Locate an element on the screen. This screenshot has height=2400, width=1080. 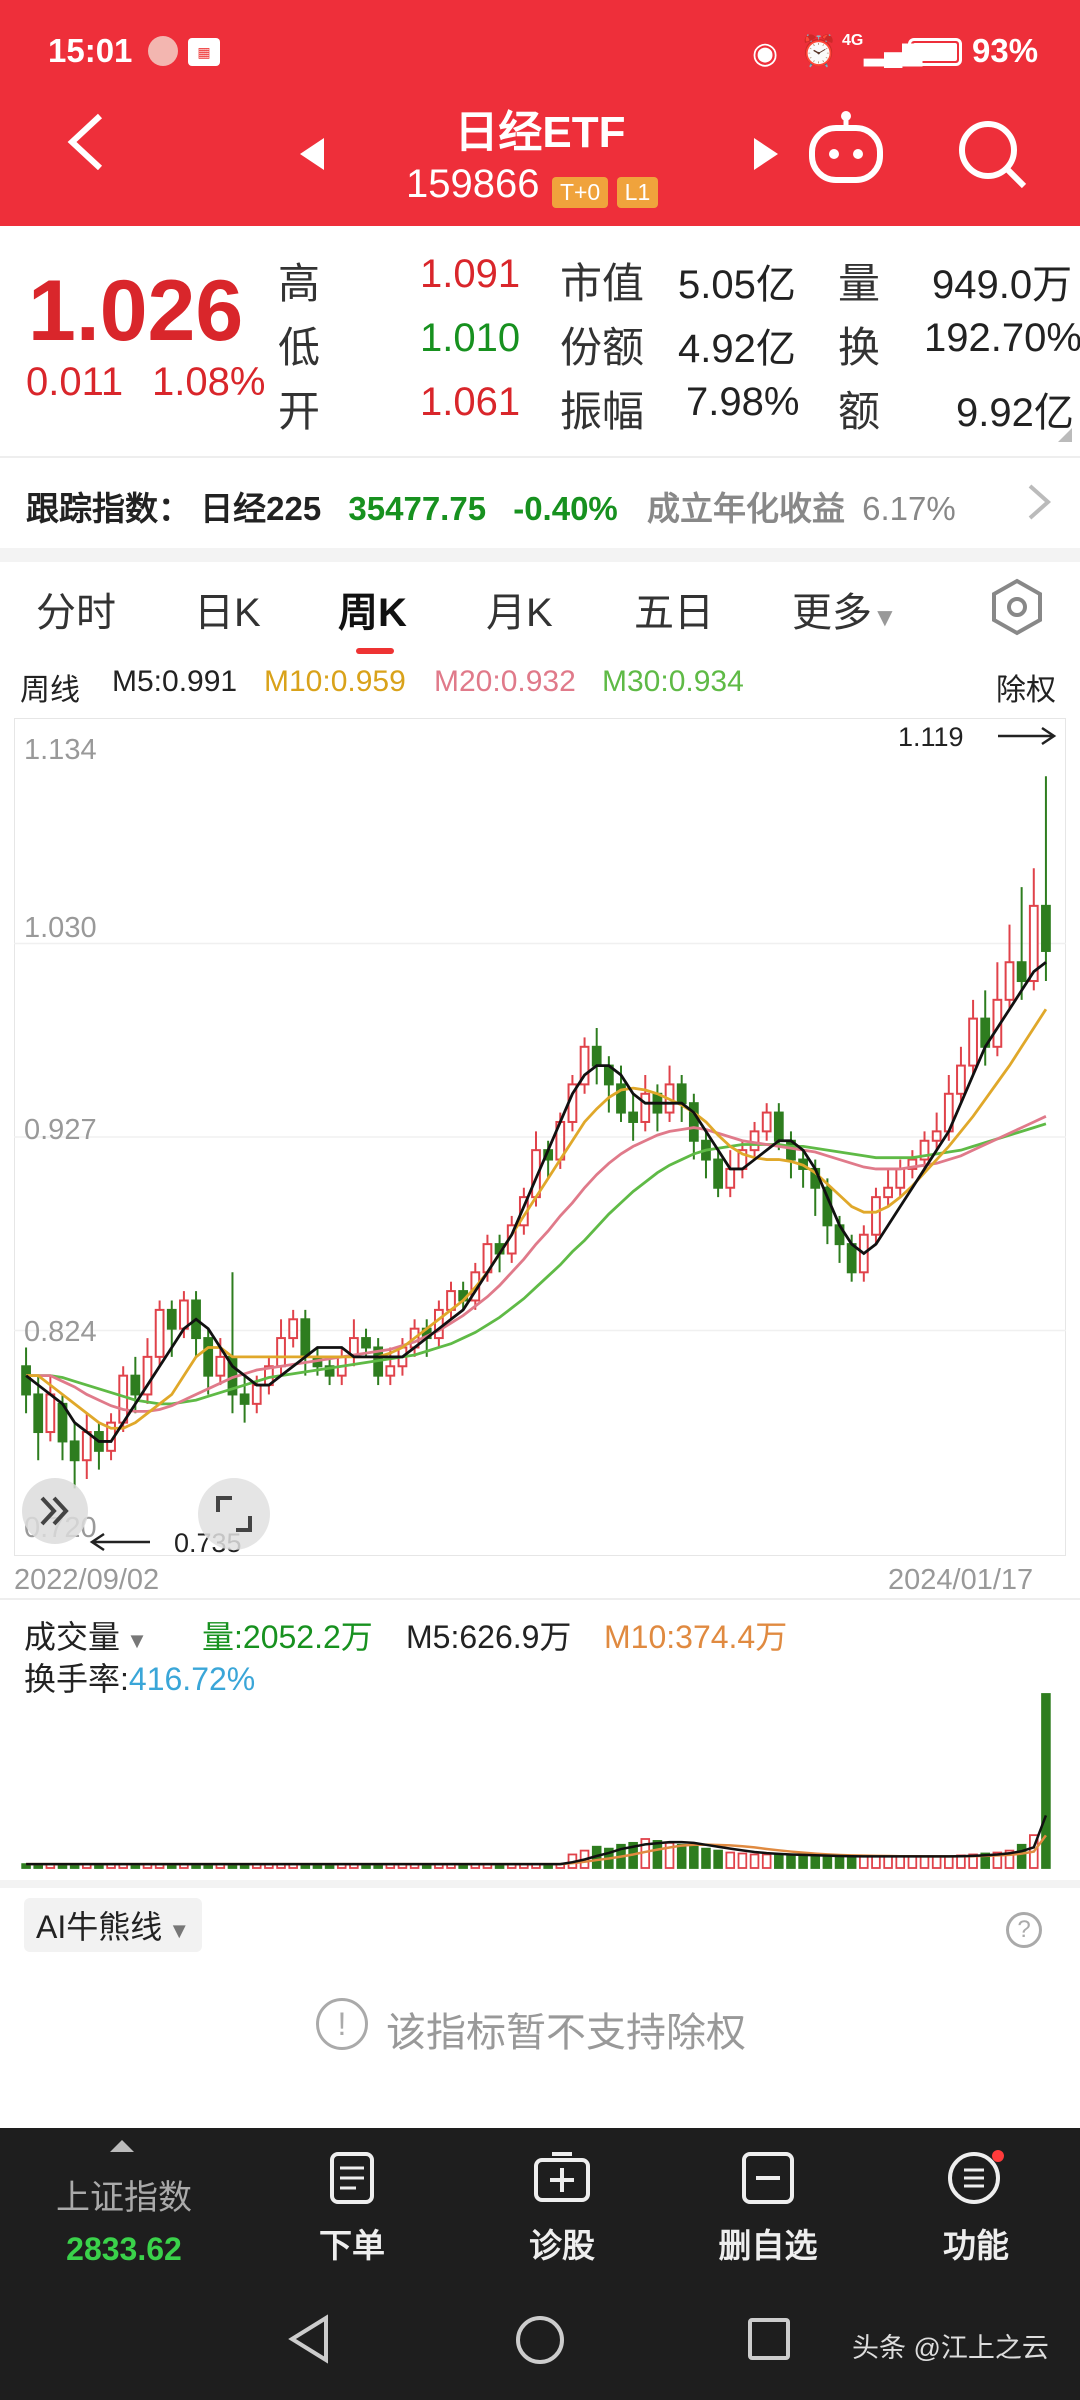
double-chevron-right-icon is located at coordinates (54, 1511).